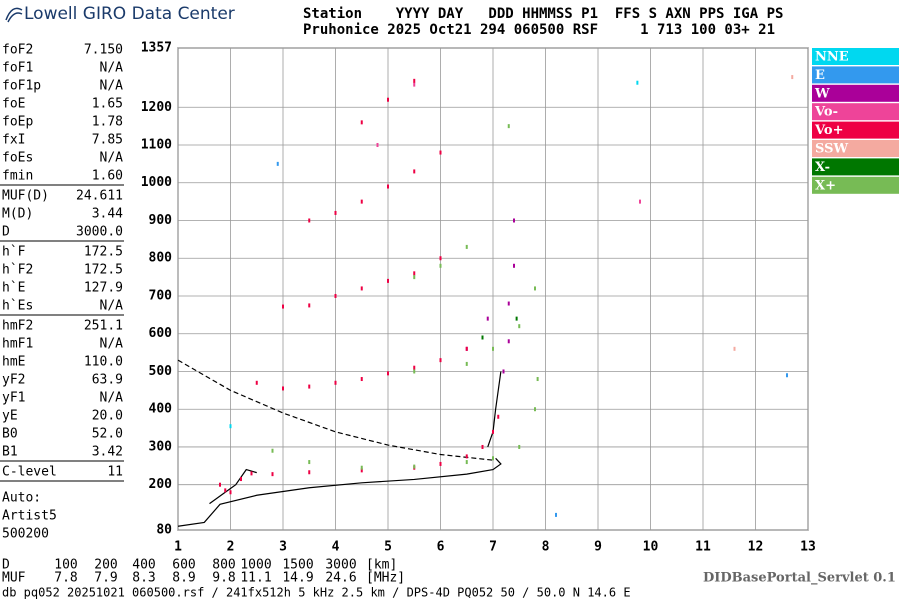 Image resolution: width=900 pixels, height=600 pixels. I want to click on y-tick-label: 400, so click(161, 409).